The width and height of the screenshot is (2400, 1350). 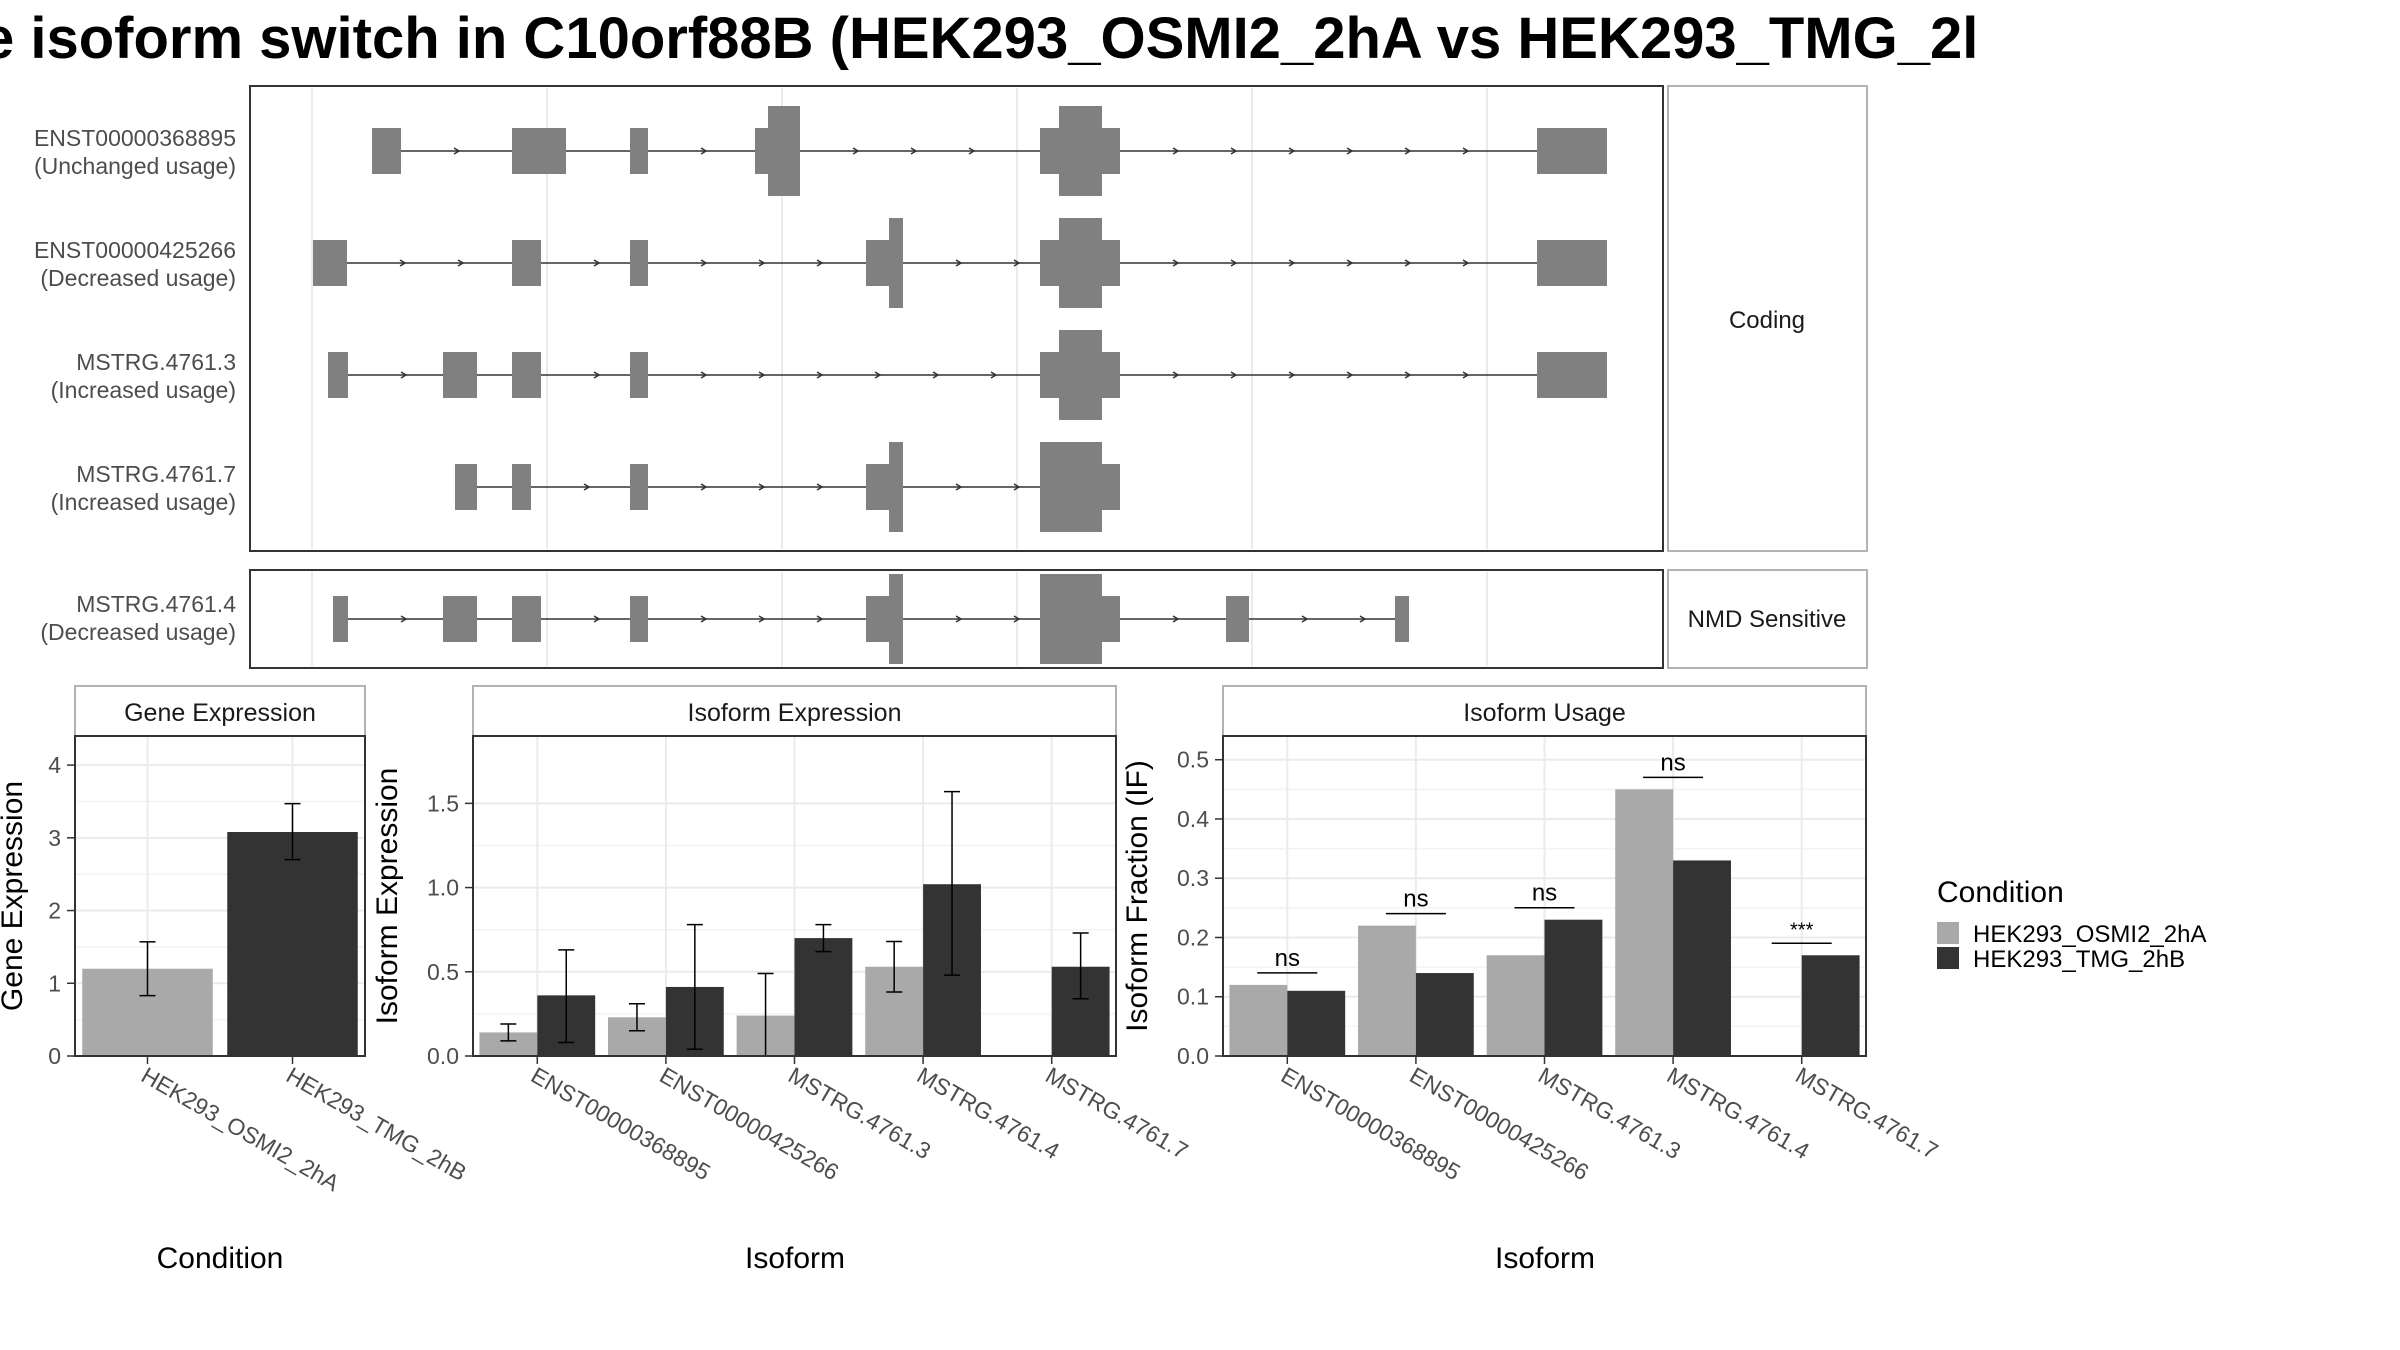 What do you see at coordinates (54, 838) in the screenshot?
I see `y-tick-label: 3` at bounding box center [54, 838].